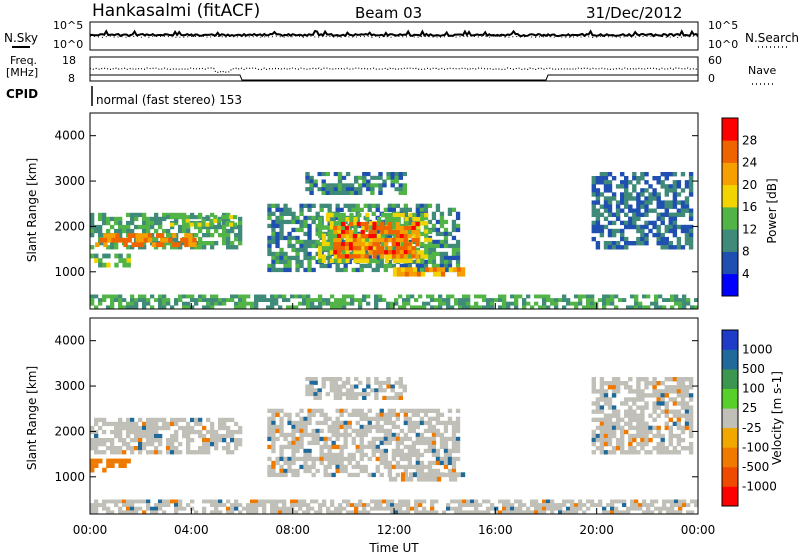  What do you see at coordinates (755, 467) in the screenshot?
I see `colorbar-tick-label: -500` at bounding box center [755, 467].